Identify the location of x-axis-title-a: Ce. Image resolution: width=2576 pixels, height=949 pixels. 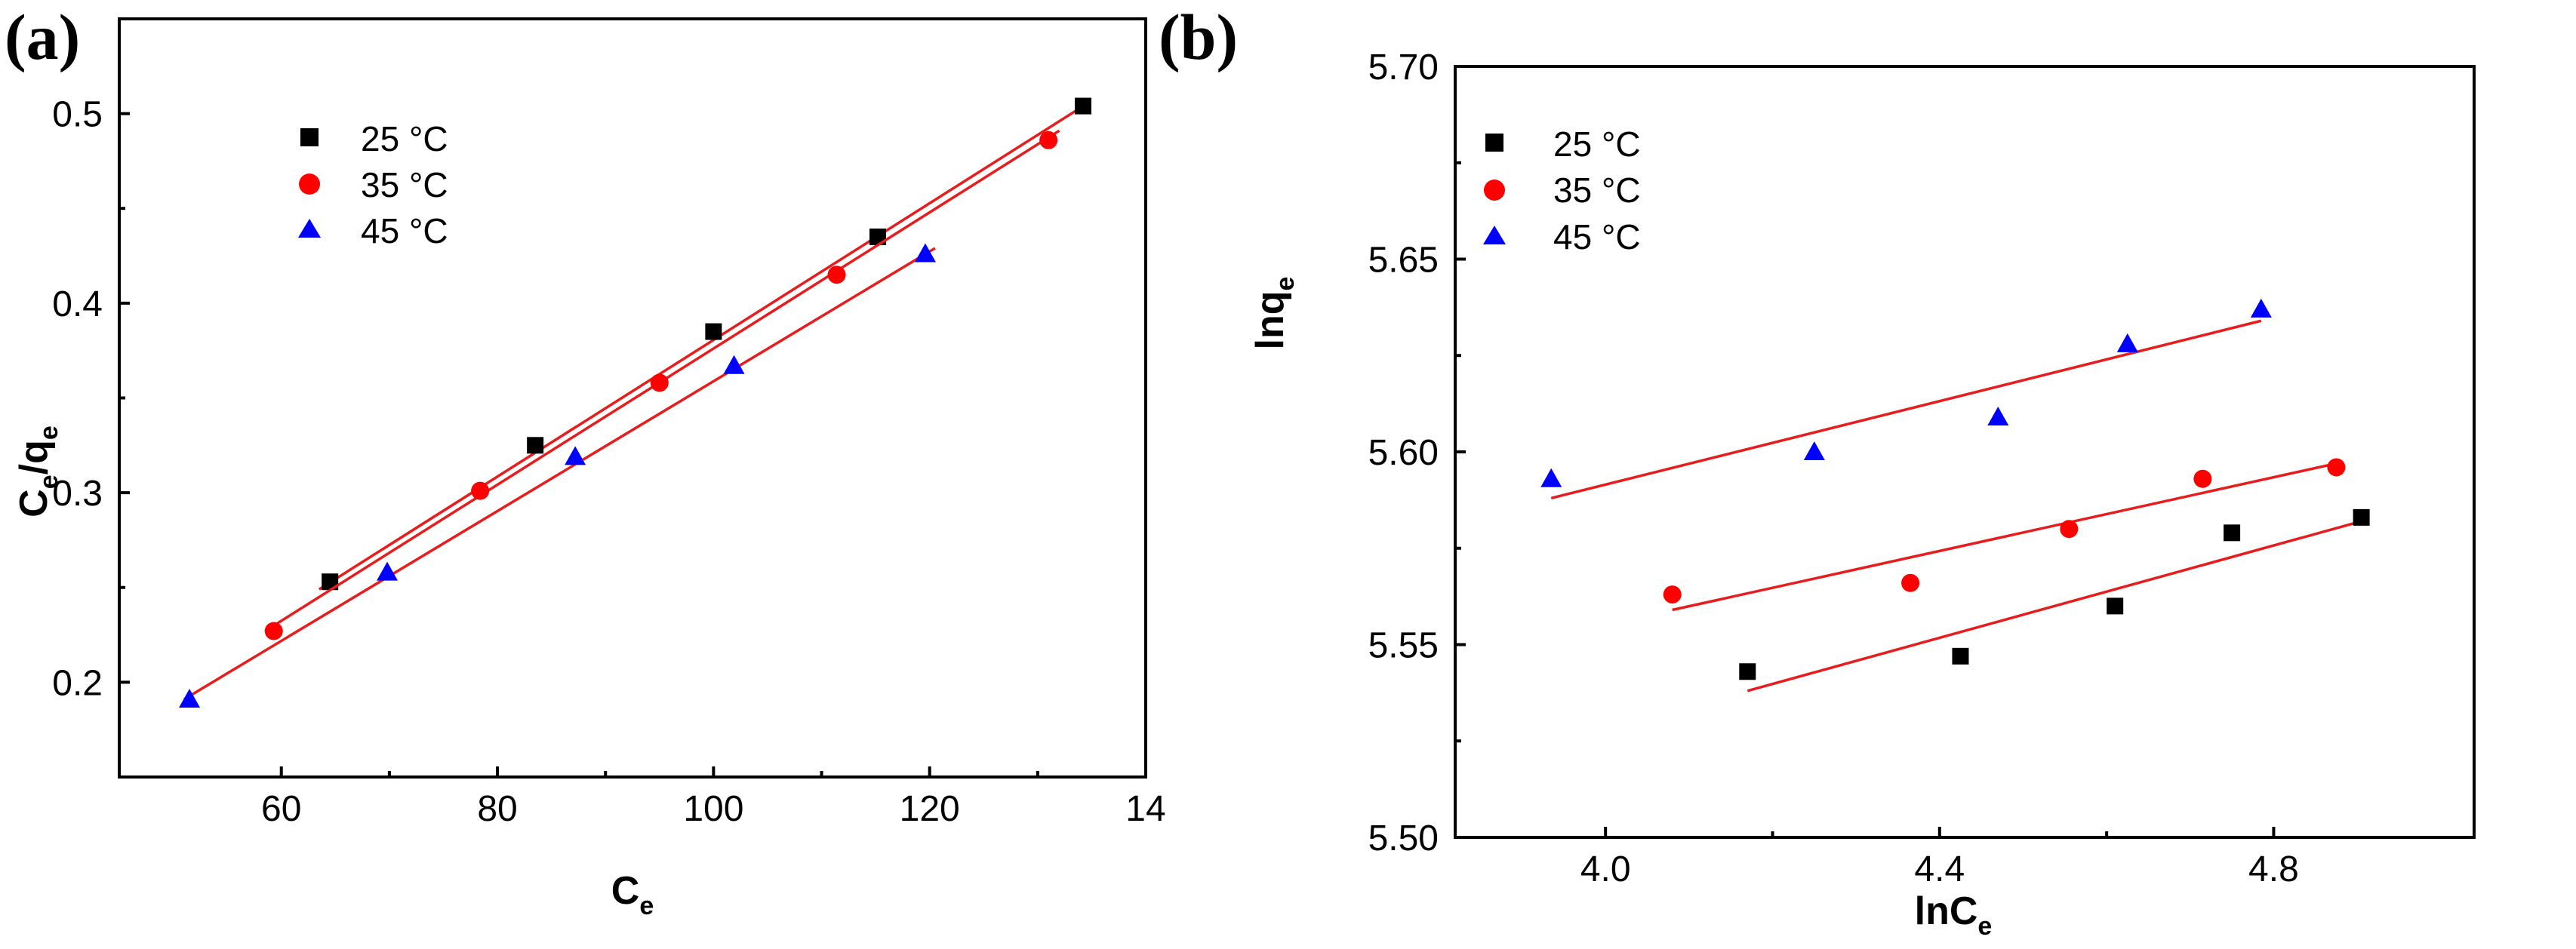
(632, 894).